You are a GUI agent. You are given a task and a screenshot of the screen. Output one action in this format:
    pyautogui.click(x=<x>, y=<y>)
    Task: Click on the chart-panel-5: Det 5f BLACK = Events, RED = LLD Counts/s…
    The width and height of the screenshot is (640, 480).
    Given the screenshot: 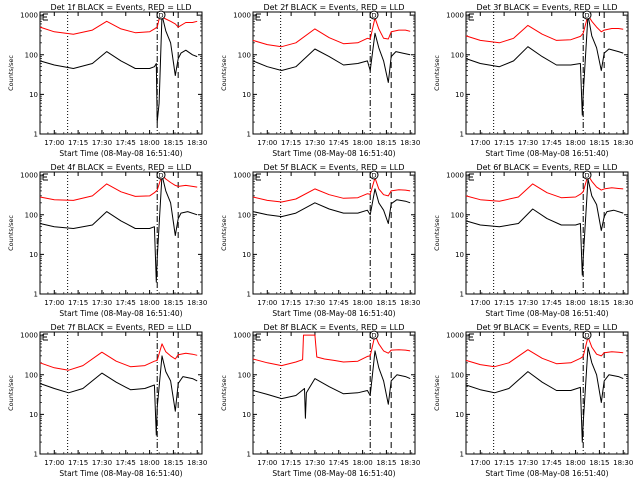 What is the action you would take?
    pyautogui.click(x=320, y=240)
    